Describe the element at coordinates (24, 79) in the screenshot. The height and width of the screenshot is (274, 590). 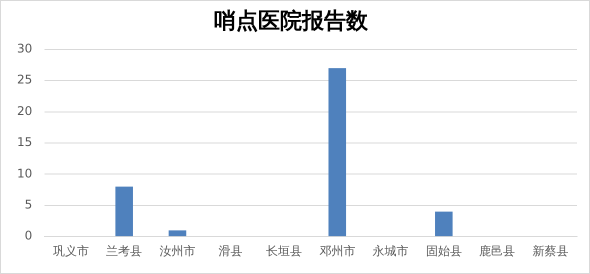
I see `y-tick-label: 25` at that location.